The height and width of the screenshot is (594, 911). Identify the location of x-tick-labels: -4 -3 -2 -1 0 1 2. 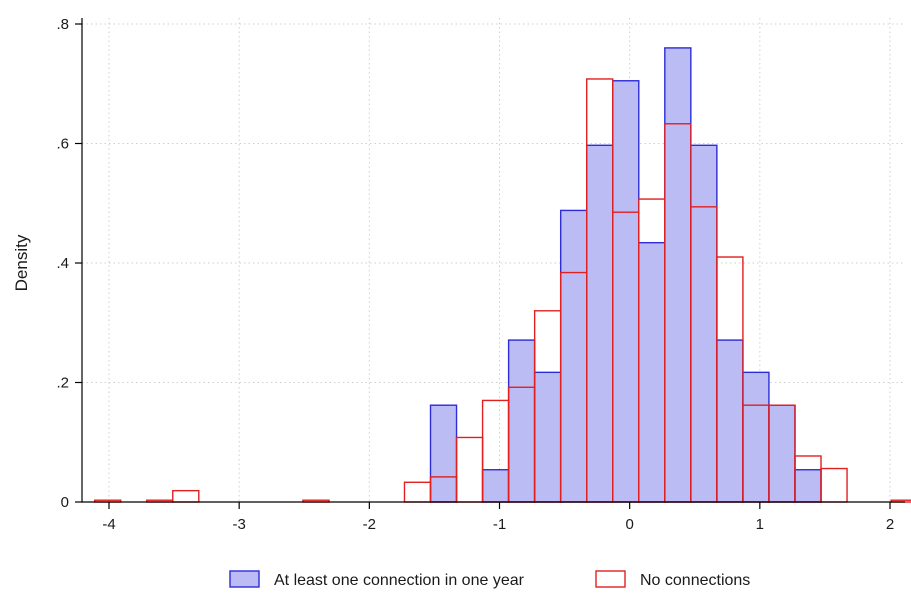
(498, 524).